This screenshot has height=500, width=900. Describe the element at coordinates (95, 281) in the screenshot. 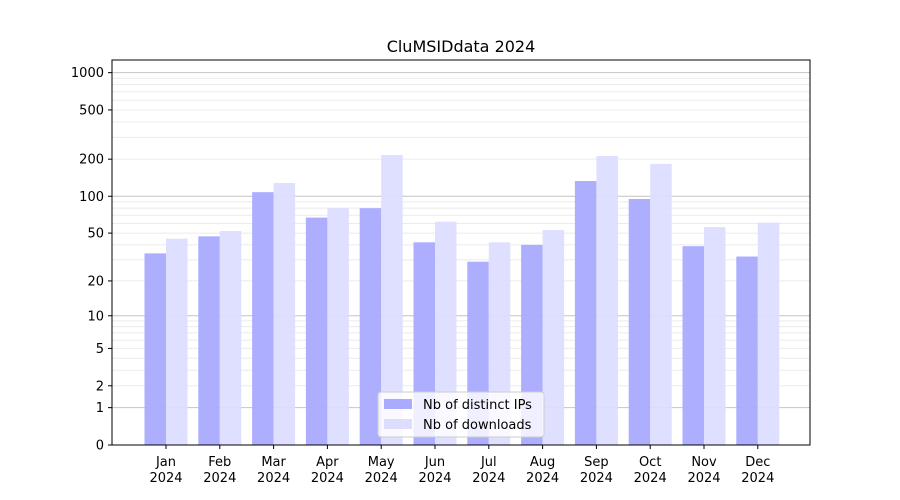

I see `y-tick-label: 20` at that location.